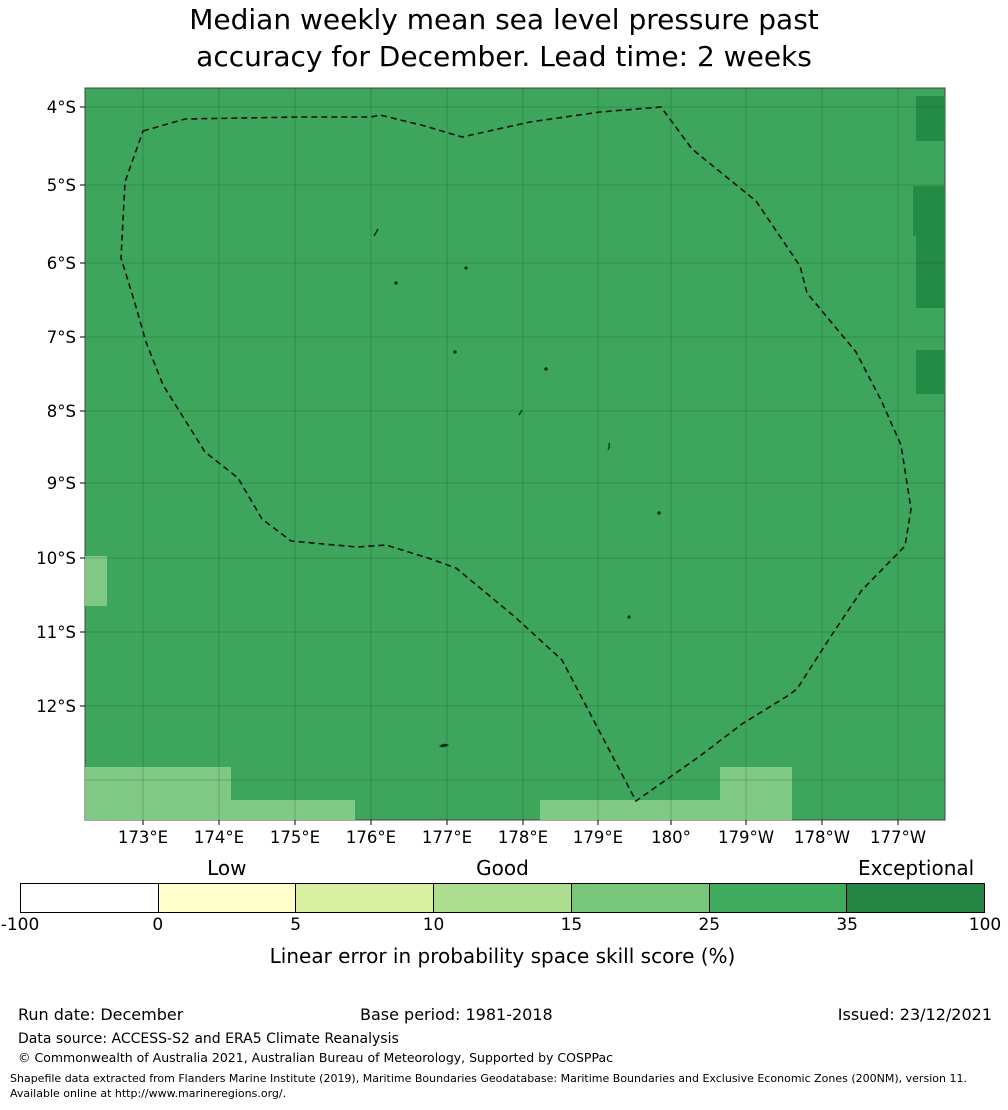 Image resolution: width=1008 pixels, height=1110 pixels. Describe the element at coordinates (101, 1014) in the screenshot. I see `run-date-text: Run date: December` at that location.